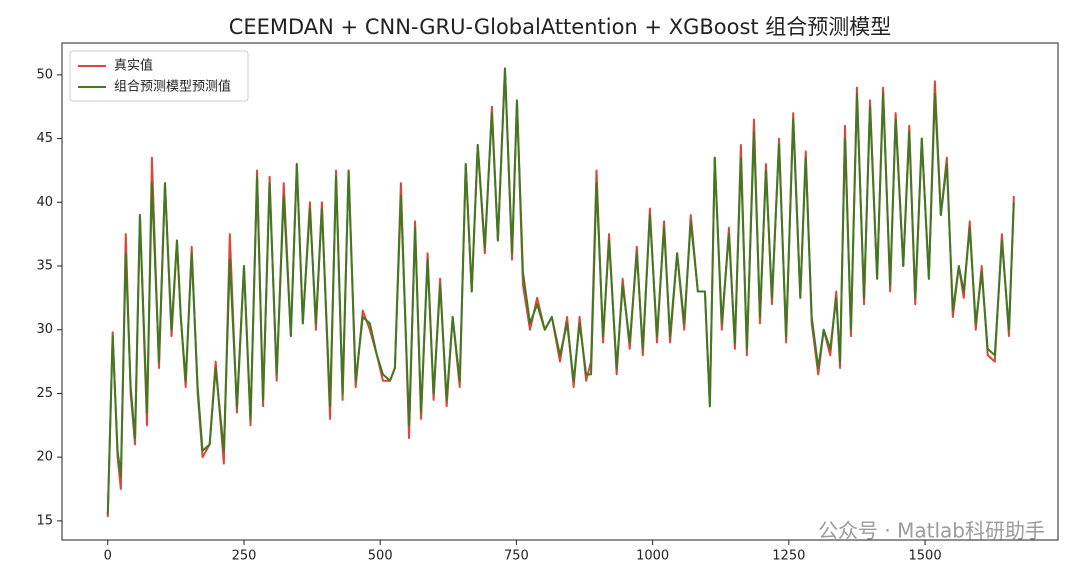  What do you see at coordinates (244, 556) in the screenshot?
I see `x-tick-label: 250` at bounding box center [244, 556].